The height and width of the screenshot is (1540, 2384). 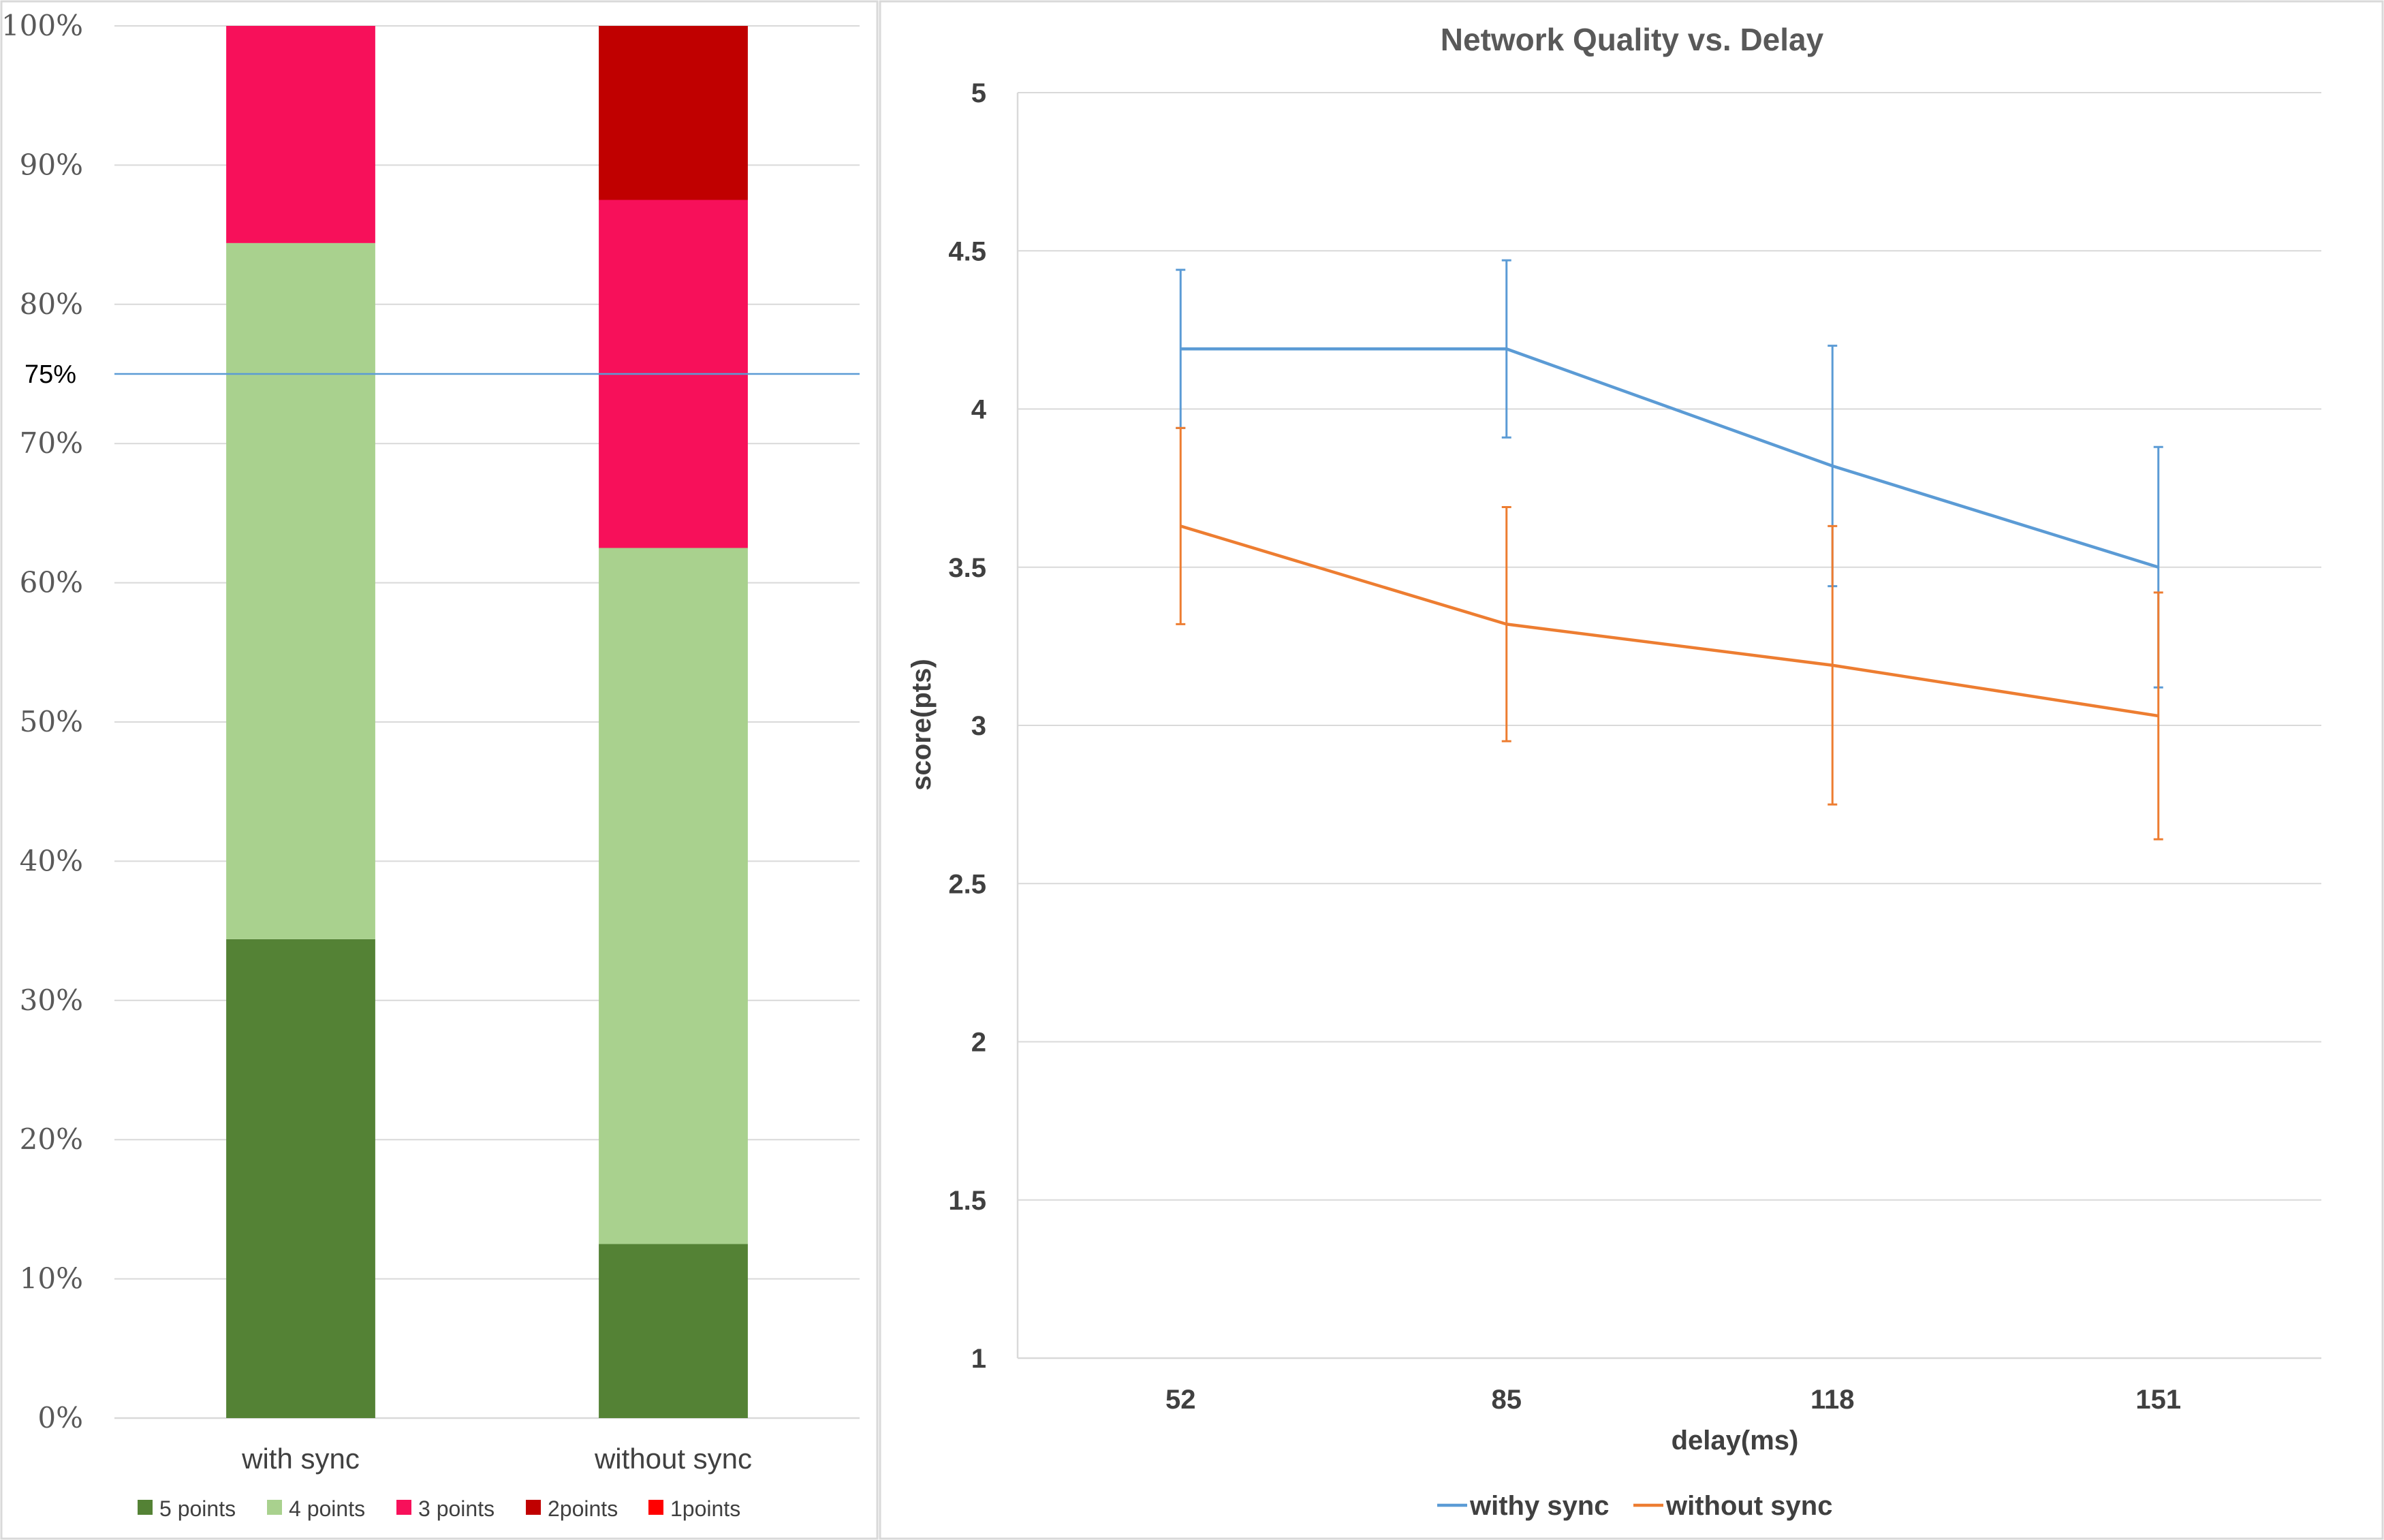 What do you see at coordinates (42, 25) in the screenshot?
I see `left-y-tick-label: 100%` at bounding box center [42, 25].